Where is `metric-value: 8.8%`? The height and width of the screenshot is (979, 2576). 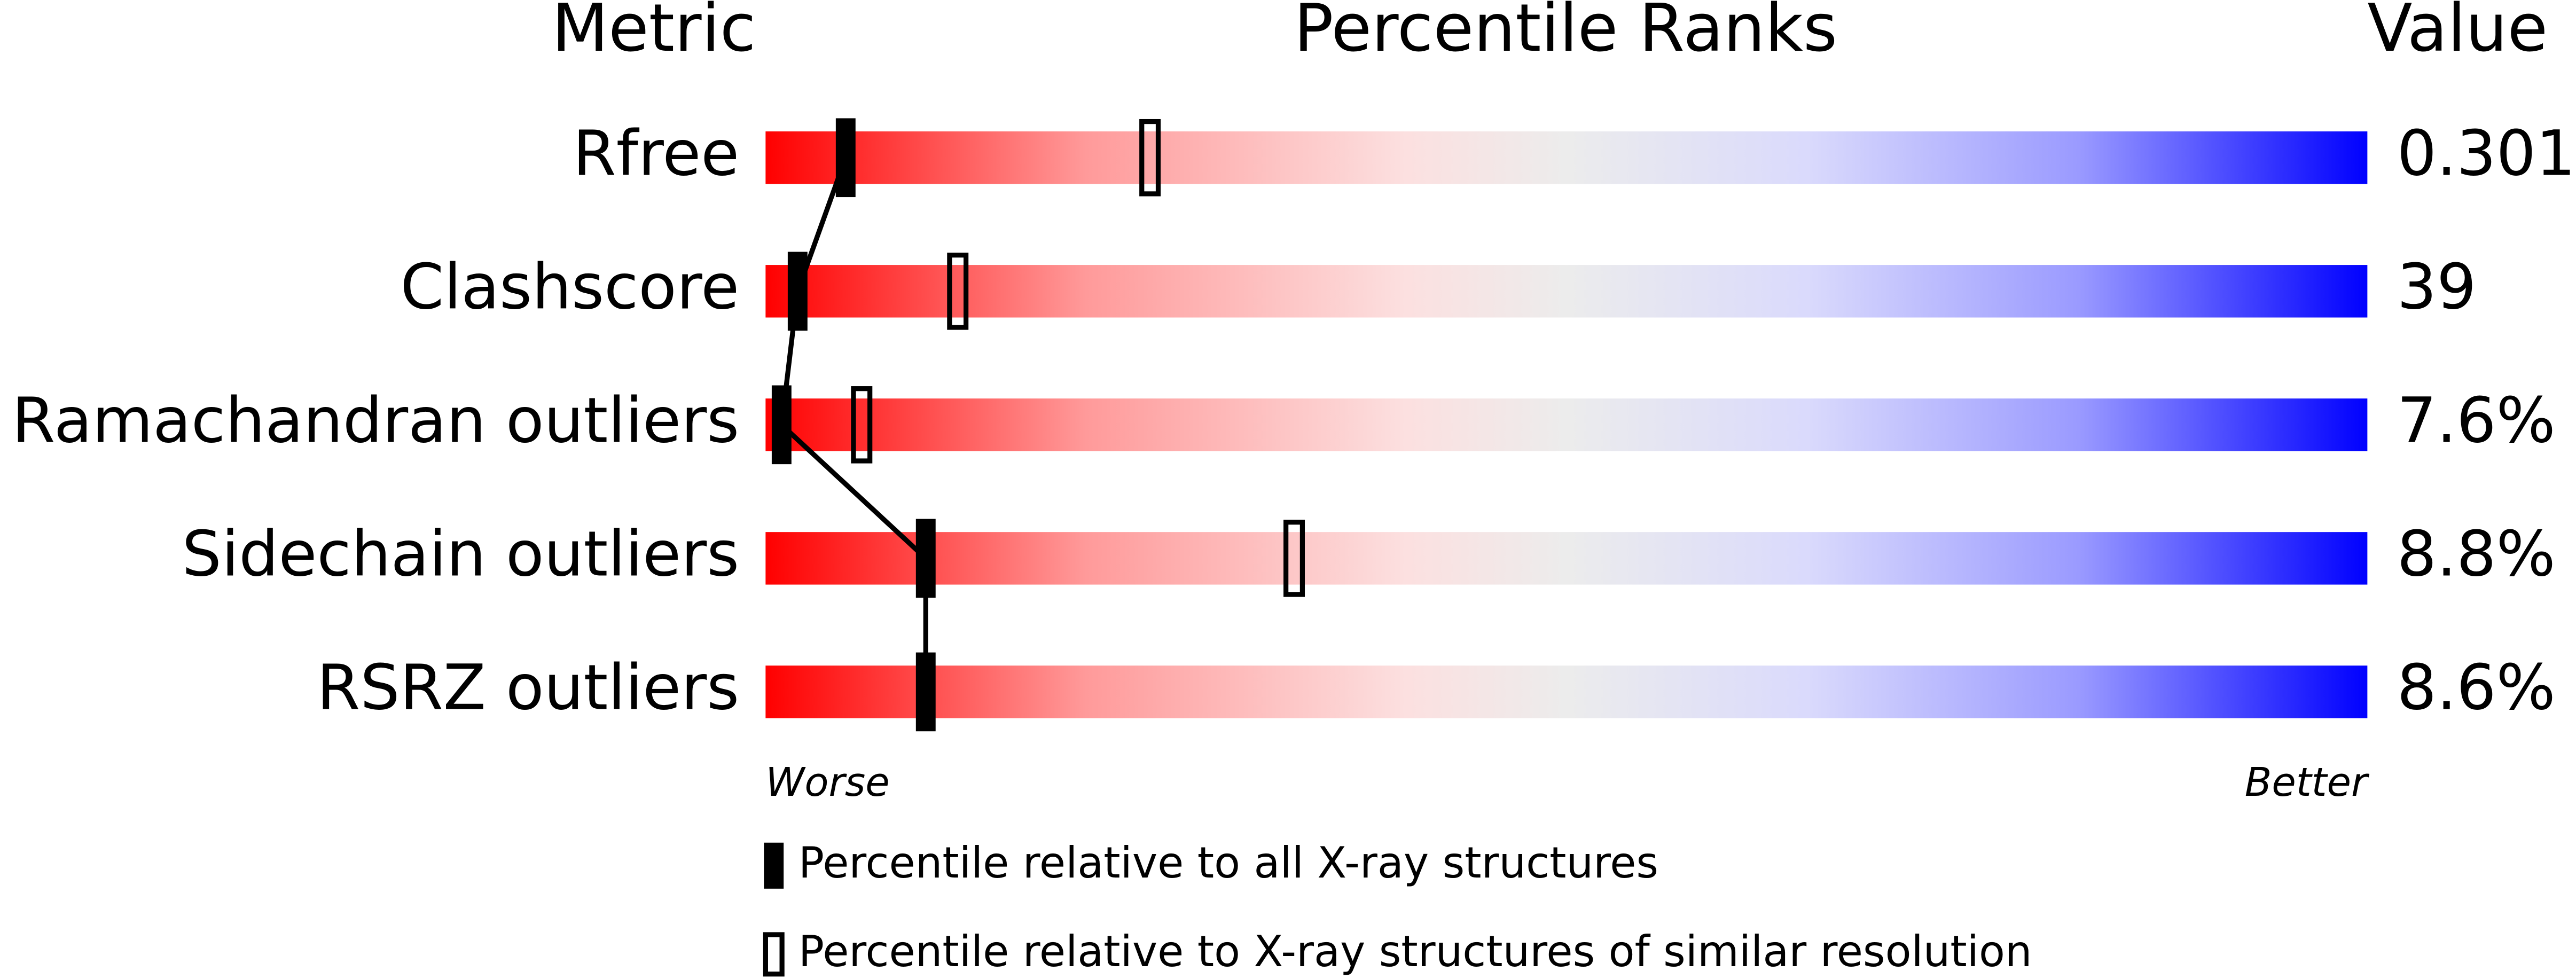 metric-value: 8.8% is located at coordinates (2476, 554).